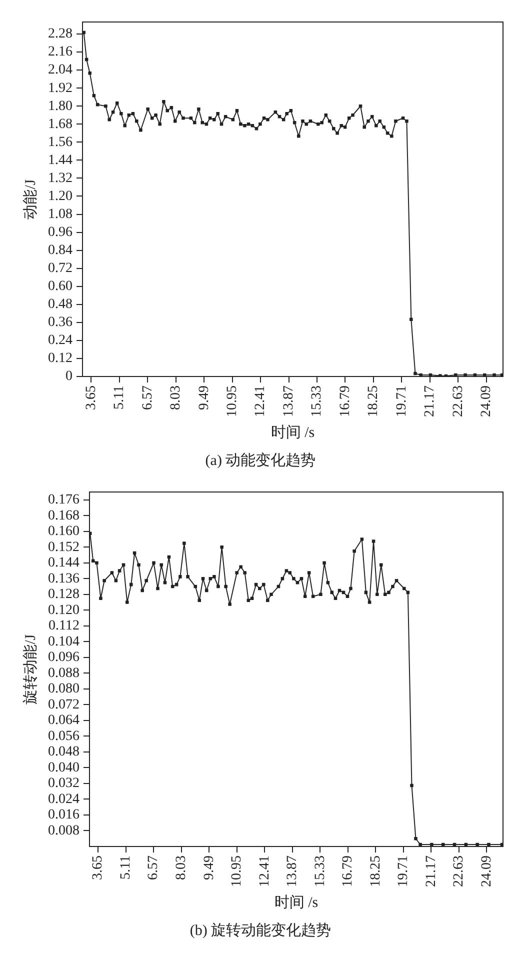  I want to click on y-tick-label: 0.36, so click(60, 322).